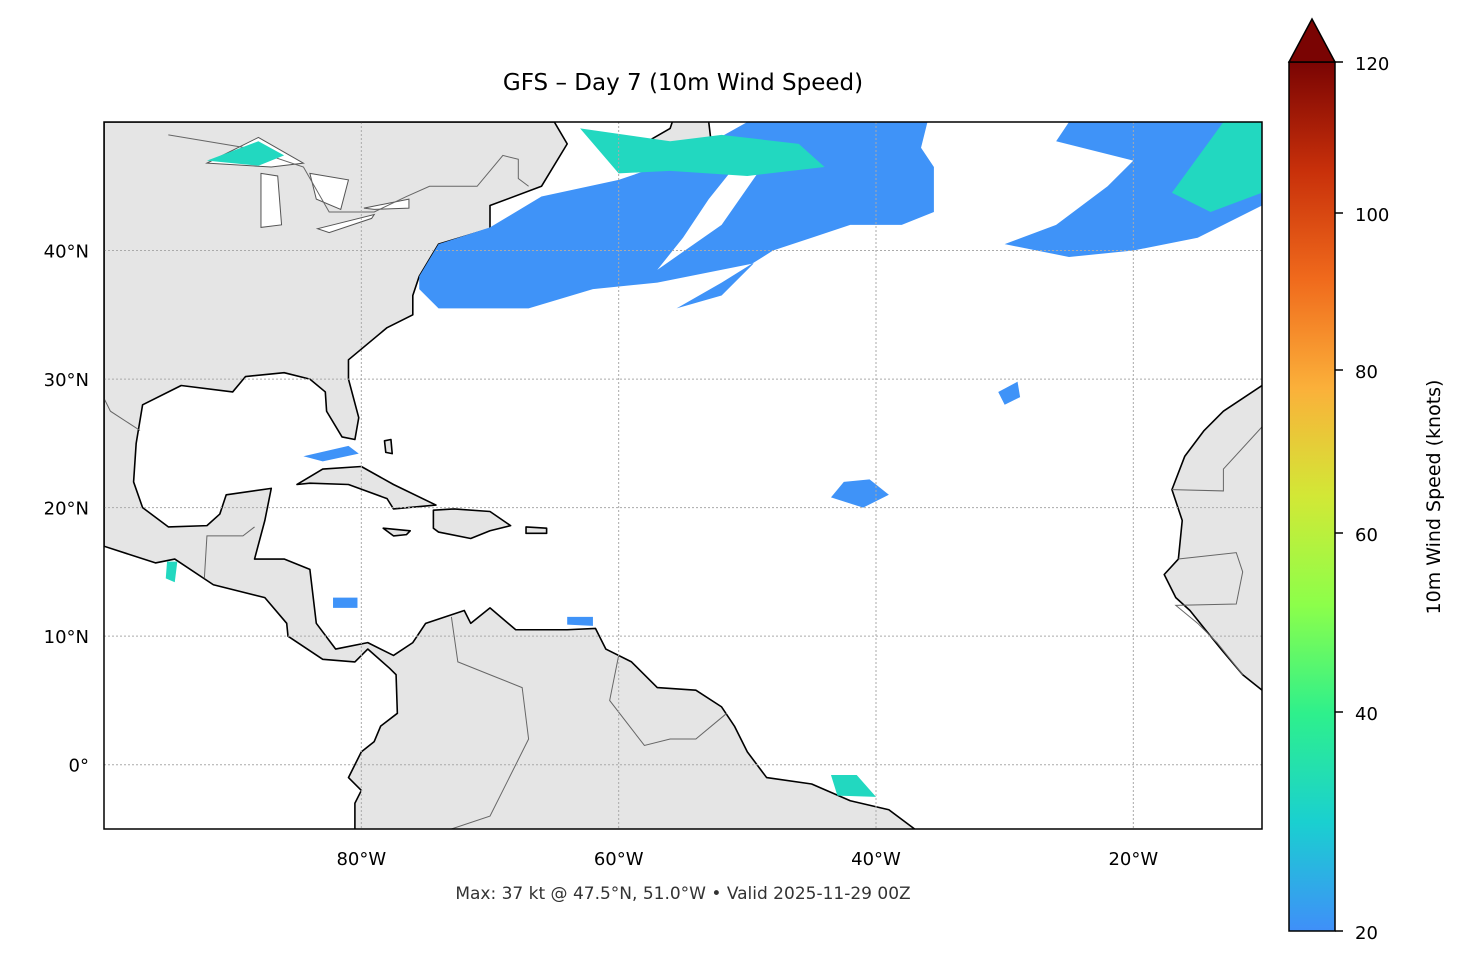 The height and width of the screenshot is (969, 1466). What do you see at coordinates (702, 152) in the screenshot?
I see `wind-area-max-core` at bounding box center [702, 152].